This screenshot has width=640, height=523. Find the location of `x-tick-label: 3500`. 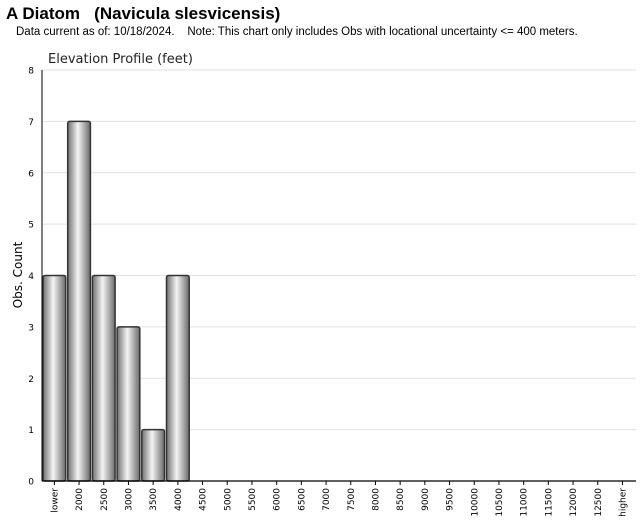

x-tick-label: 3500 is located at coordinates (154, 499).